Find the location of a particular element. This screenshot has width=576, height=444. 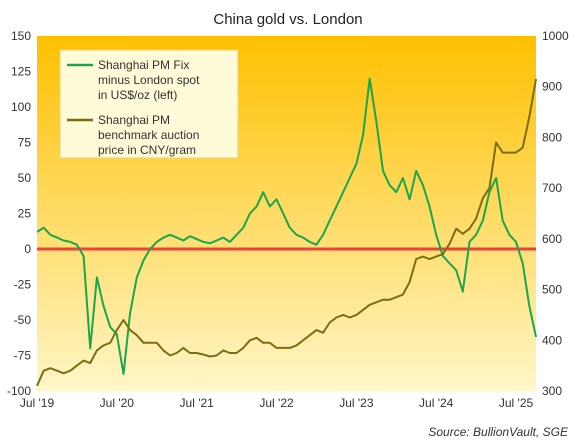

x-tick-label: Jul '21 is located at coordinates (197, 403).